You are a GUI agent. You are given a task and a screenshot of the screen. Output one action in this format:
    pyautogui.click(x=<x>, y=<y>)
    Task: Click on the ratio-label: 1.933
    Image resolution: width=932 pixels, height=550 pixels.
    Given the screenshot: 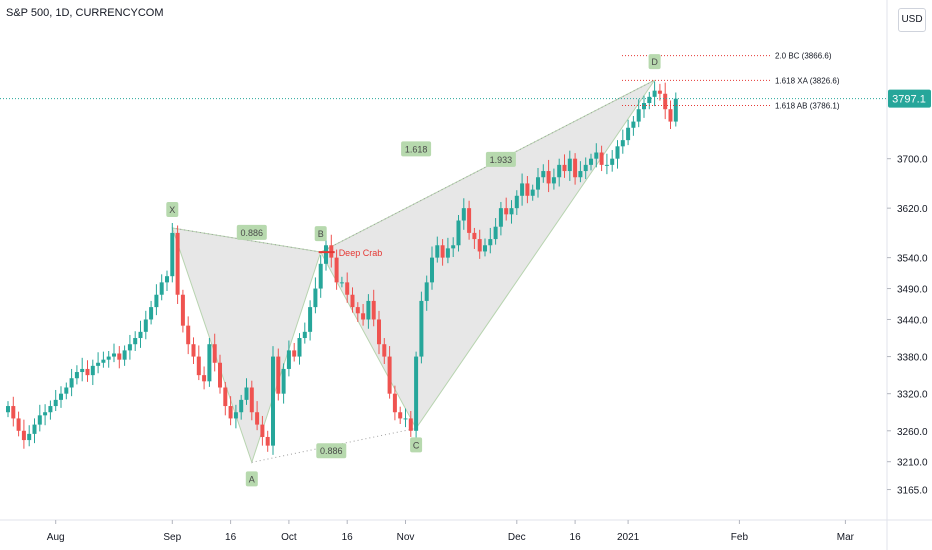 What is the action you would take?
    pyautogui.click(x=501, y=160)
    